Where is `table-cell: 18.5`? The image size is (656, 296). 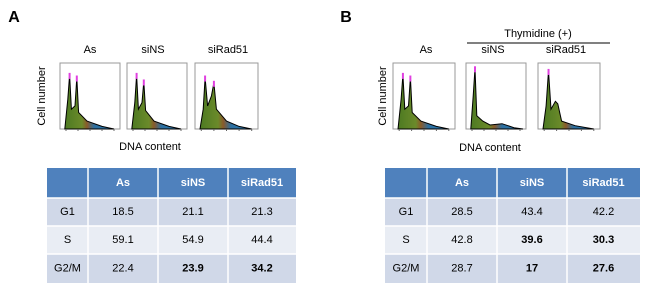 table-cell: 18.5 is located at coordinates (122, 212).